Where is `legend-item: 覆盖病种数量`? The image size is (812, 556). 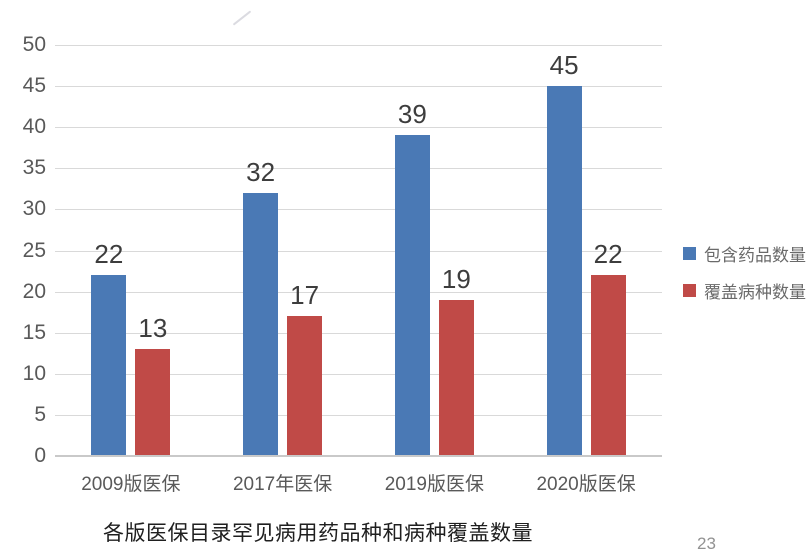 legend-item: 覆盖病种数量 is located at coordinates (744, 290).